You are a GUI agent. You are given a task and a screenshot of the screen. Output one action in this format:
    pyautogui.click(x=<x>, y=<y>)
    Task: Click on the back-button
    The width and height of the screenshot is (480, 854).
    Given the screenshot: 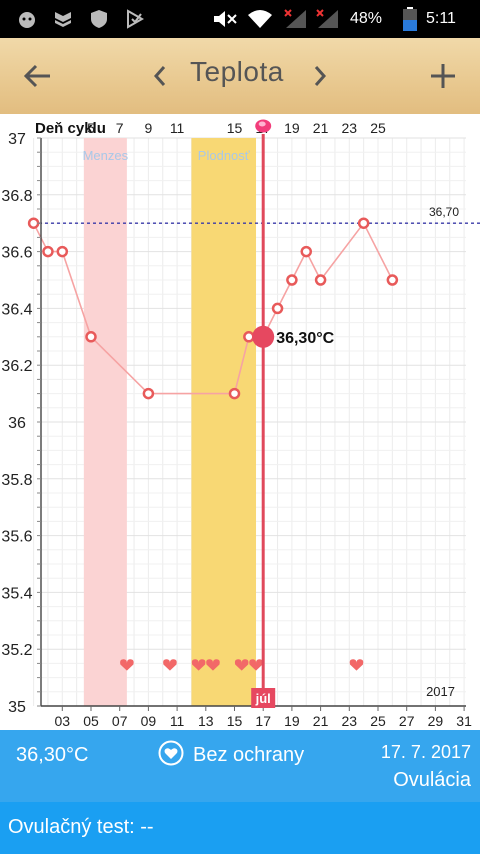 What is the action you would take?
    pyautogui.click(x=38, y=76)
    